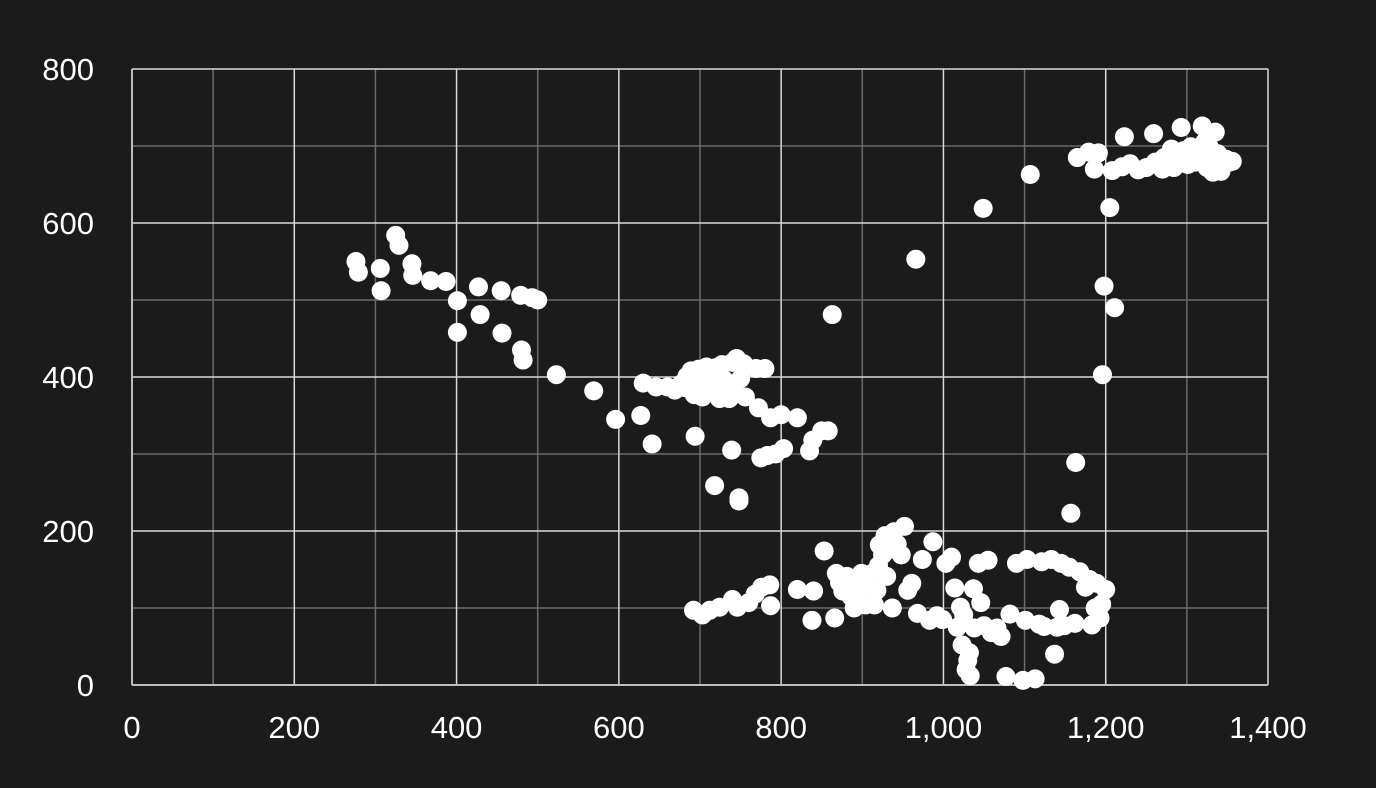  What do you see at coordinates (944, 727) in the screenshot?
I see `x-tick-label: 1,000` at bounding box center [944, 727].